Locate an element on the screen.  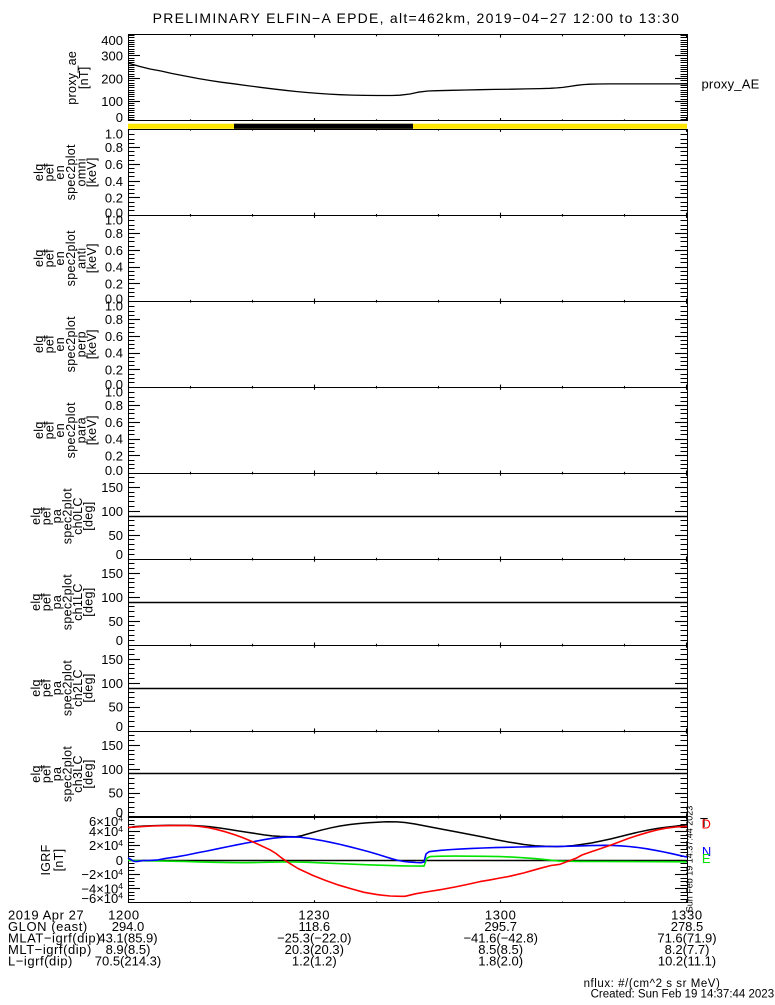
svg-text: 1230 is located at coordinates (314, 915).